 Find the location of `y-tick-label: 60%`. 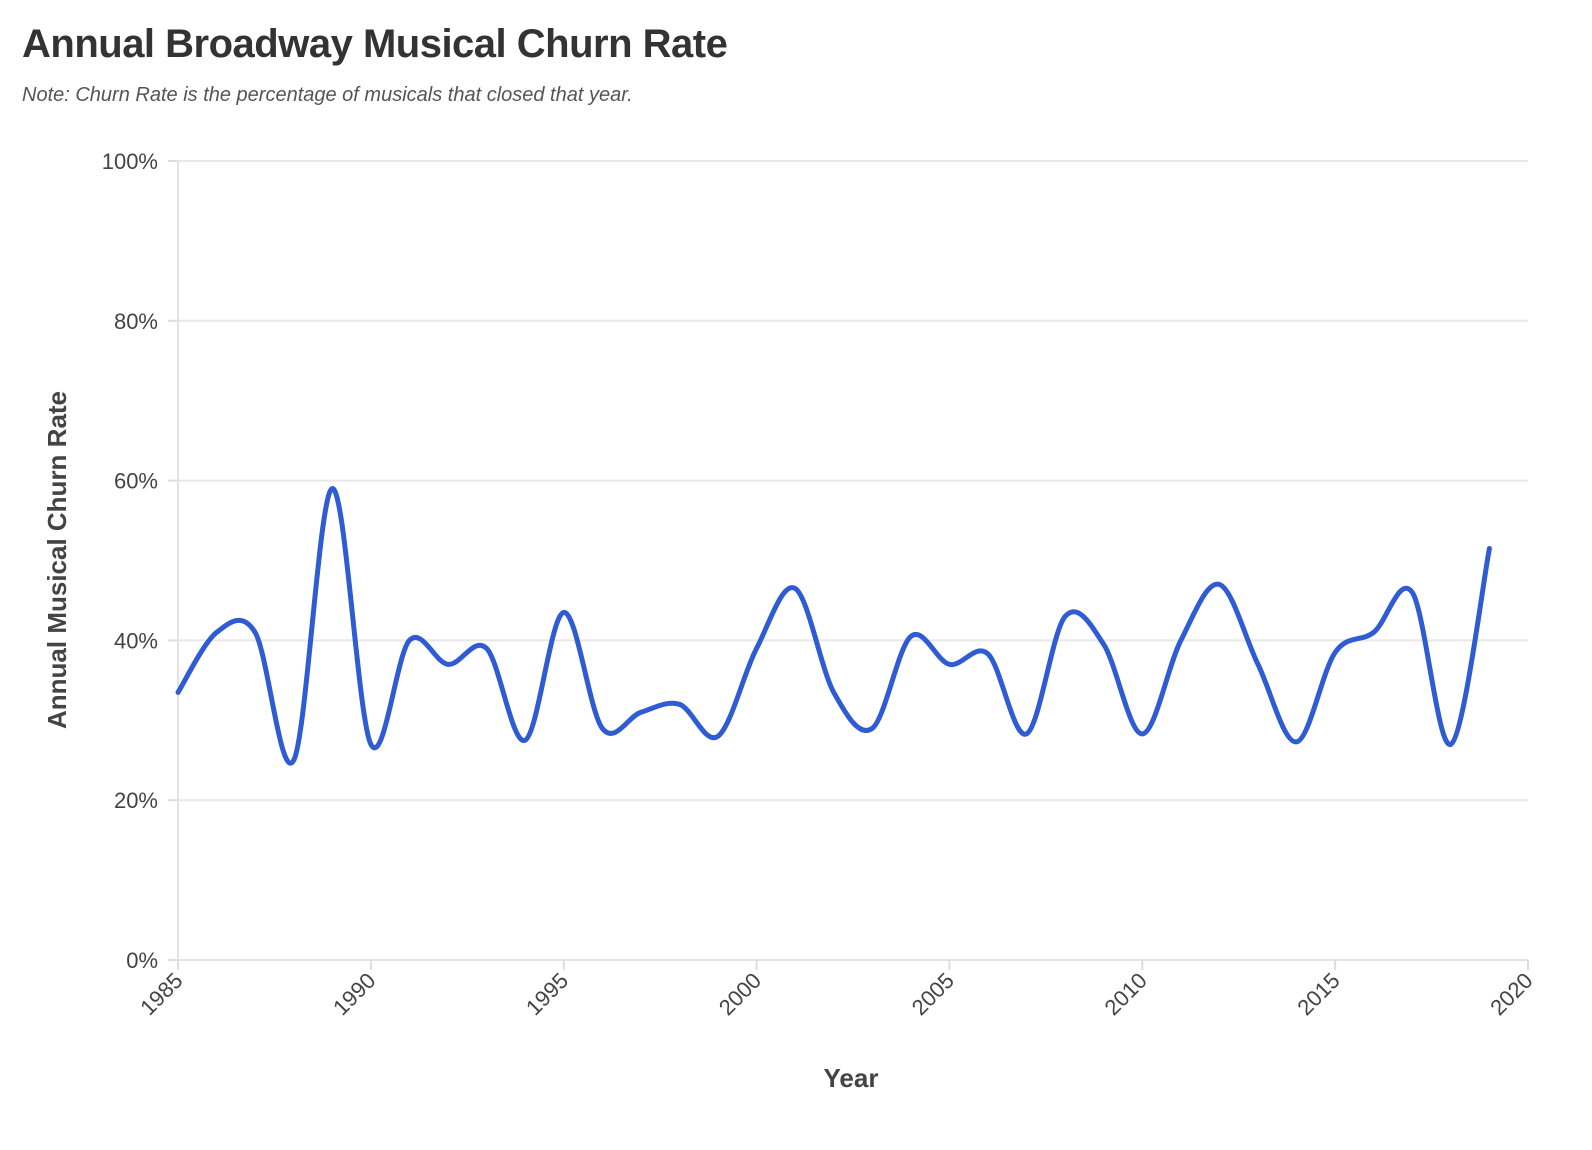

y-tick-label: 60% is located at coordinates (136, 481).